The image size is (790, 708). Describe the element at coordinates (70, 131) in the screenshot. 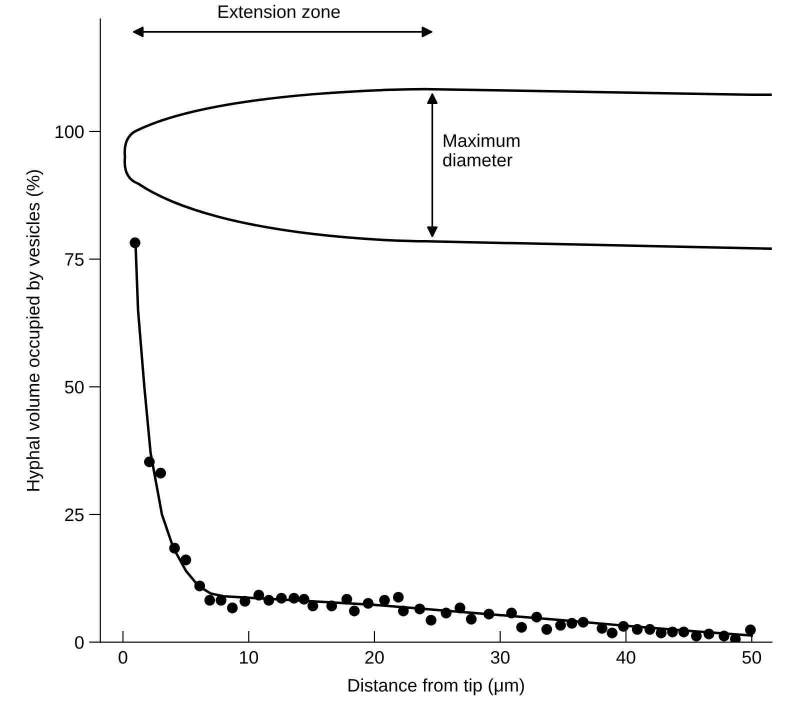

I see `y-tick-label: 100` at that location.